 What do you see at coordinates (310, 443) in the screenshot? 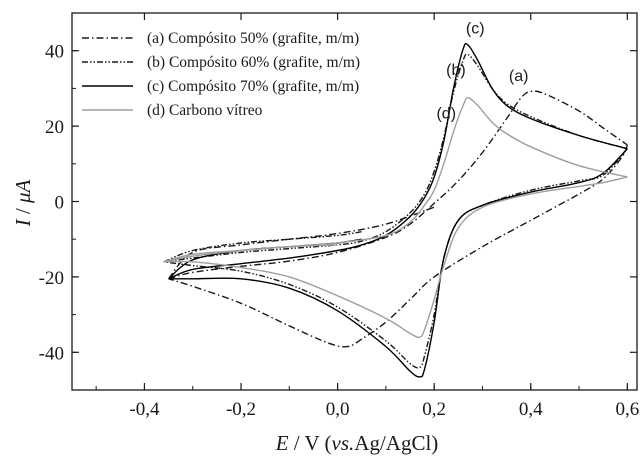
I see `x-axis-unit: / V (` at bounding box center [310, 443].